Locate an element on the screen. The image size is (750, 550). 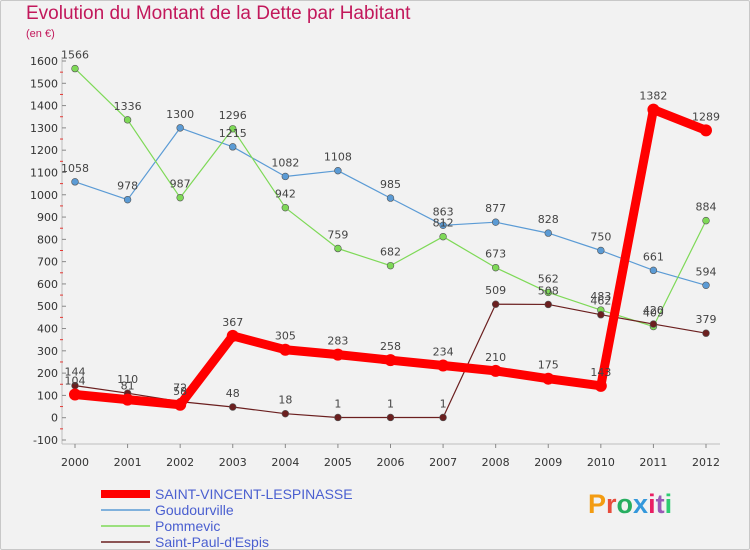
x-tick-label: 2011 is located at coordinates (653, 462).